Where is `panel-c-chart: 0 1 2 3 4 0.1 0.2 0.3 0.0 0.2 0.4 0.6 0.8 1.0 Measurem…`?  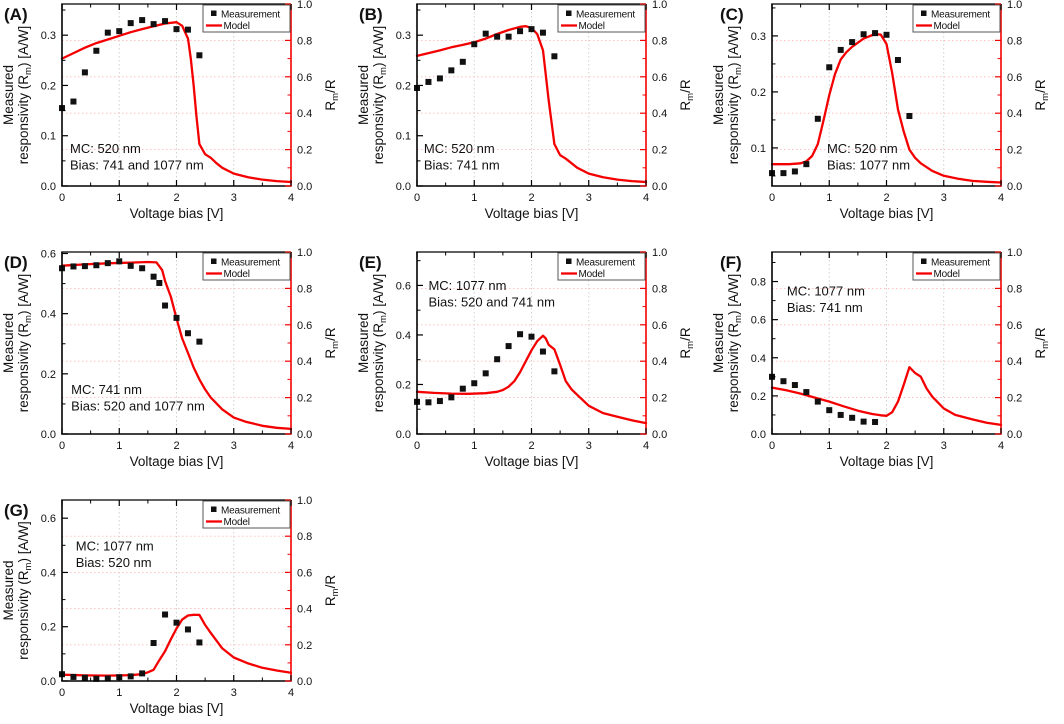 panel-c-chart: 0 1 2 3 4 0.1 0.2 0.3 0.0 0.2 0.4 0.6 0.8 1.0 Measurem… is located at coordinates (881, 110).